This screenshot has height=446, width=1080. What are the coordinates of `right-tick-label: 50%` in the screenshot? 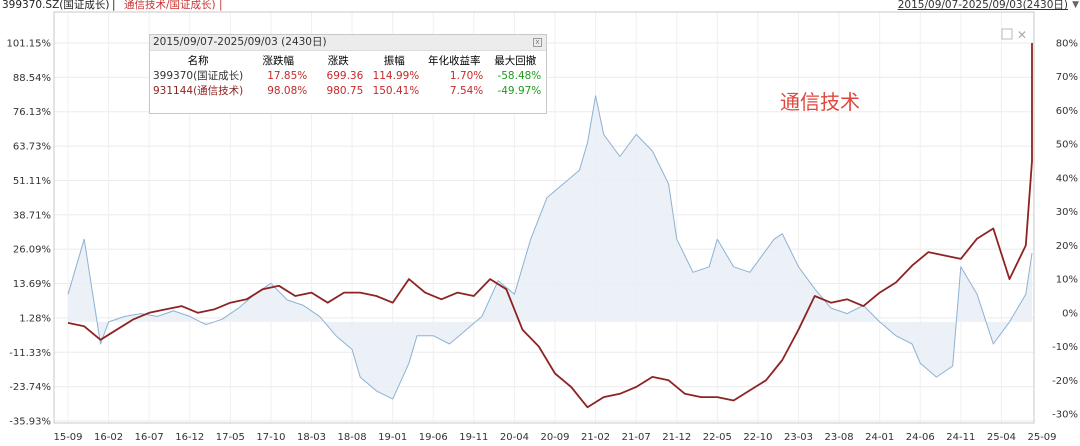 It's located at (1067, 145).